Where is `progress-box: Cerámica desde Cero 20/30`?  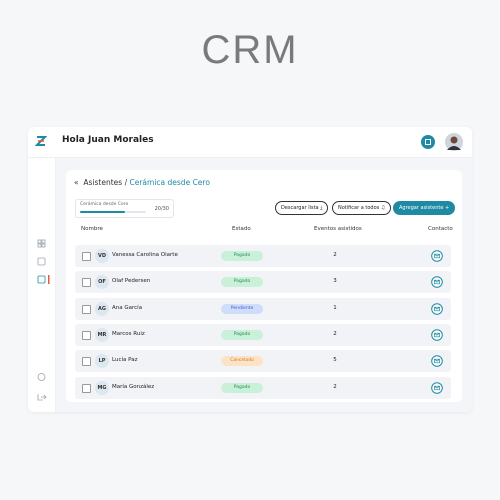 progress-box: Cerámica desde Cero 20/30 is located at coordinates (124, 208).